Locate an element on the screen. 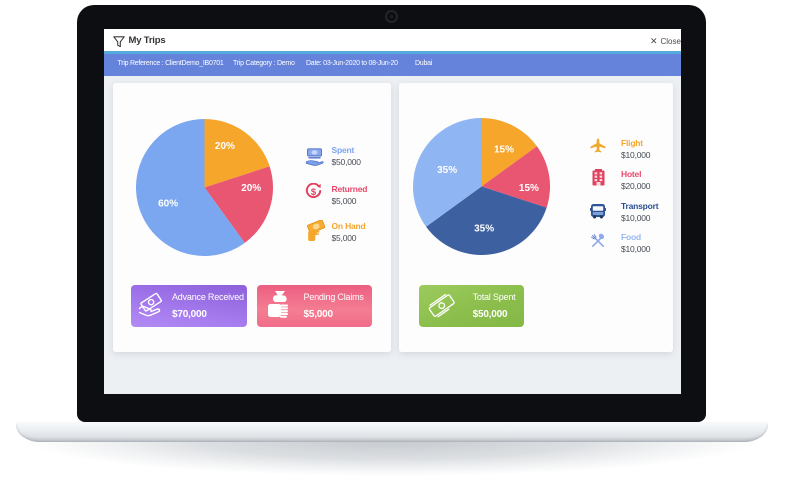 The image size is (800, 489). svg-text: 60% is located at coordinates (168, 204).